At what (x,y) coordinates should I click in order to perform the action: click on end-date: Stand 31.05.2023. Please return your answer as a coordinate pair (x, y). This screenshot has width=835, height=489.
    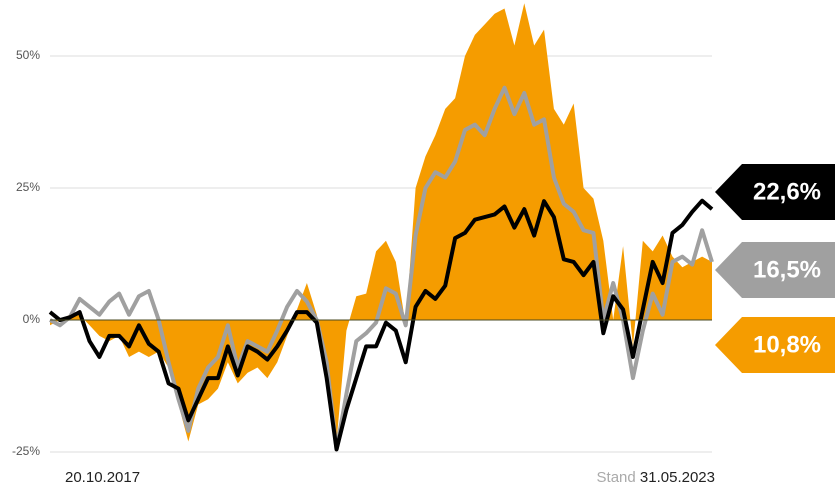
    Looking at the image, I should click on (656, 477).